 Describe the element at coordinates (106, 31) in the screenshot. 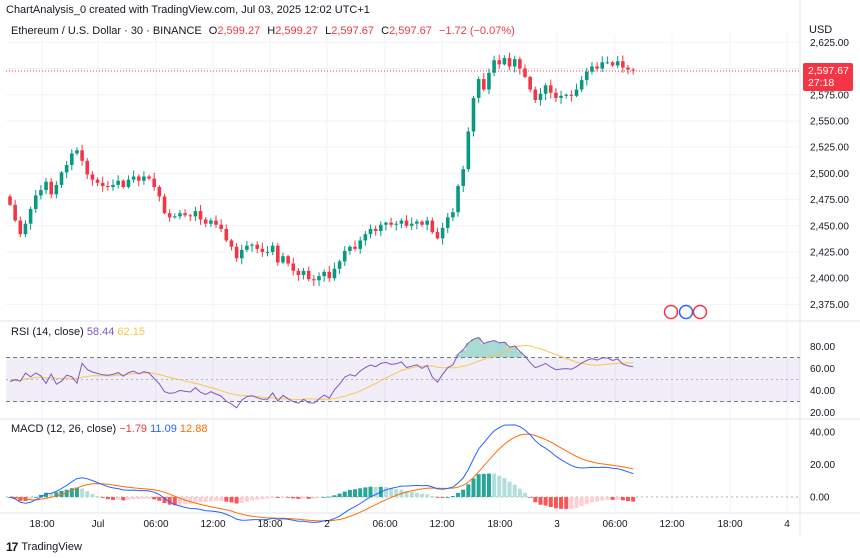

I see `symbol-label: Ethereum / U.S. Dollar · 30 · BINANCE` at that location.